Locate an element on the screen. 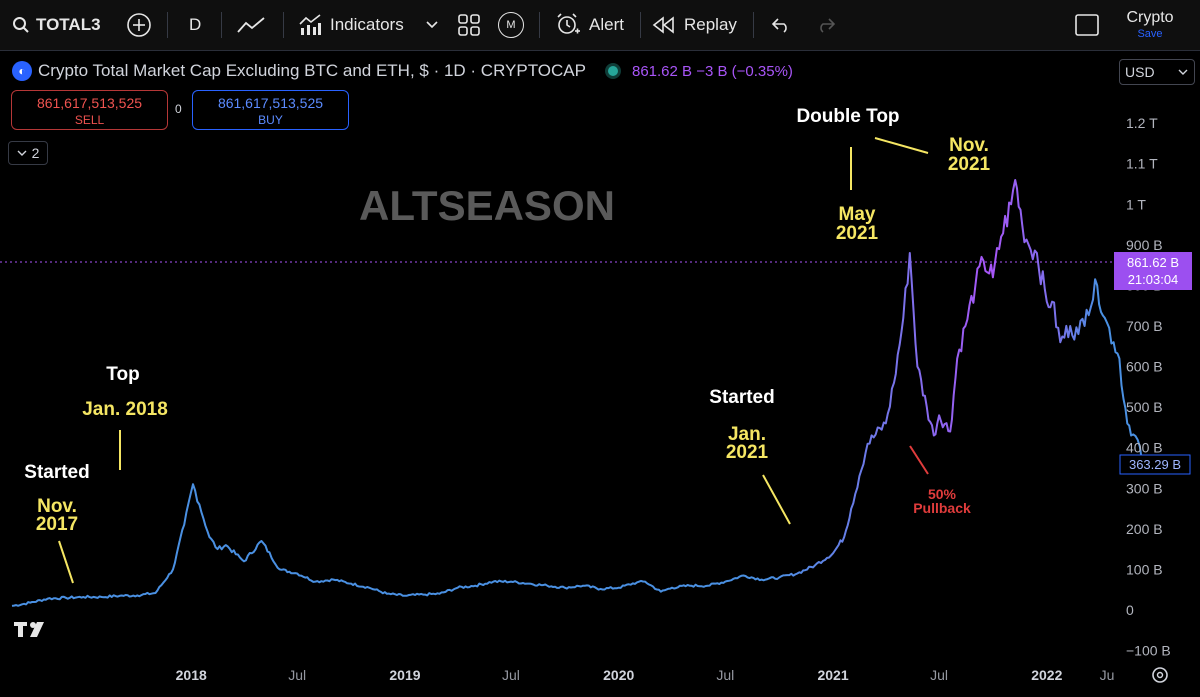 Image resolution: width=1200 pixels, height=697 pixels. annotation-pullback-label: Pullback is located at coordinates (942, 508).